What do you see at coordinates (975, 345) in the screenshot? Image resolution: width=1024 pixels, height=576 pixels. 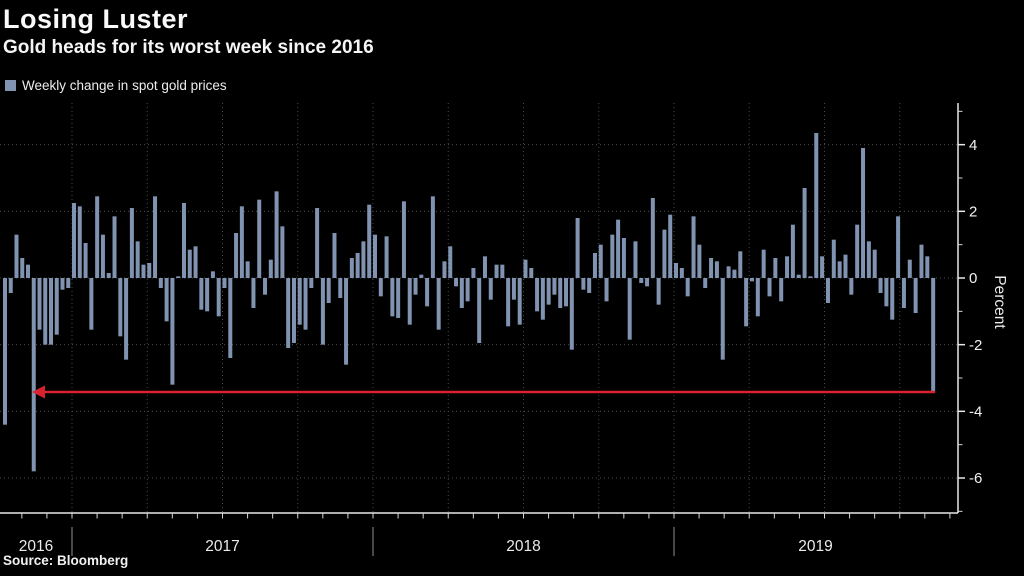 I see `y-tick-label: -2` at bounding box center [975, 345].